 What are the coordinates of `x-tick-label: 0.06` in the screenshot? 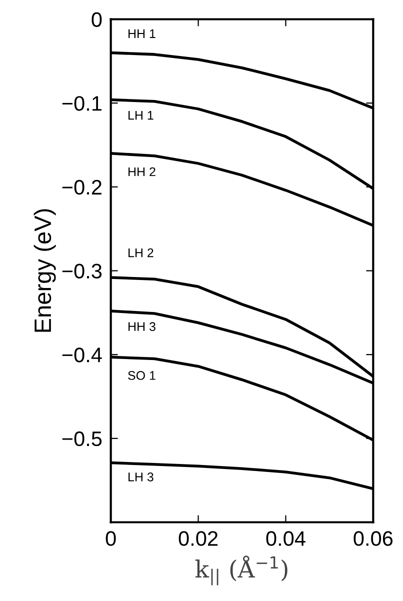 It's located at (373, 538).